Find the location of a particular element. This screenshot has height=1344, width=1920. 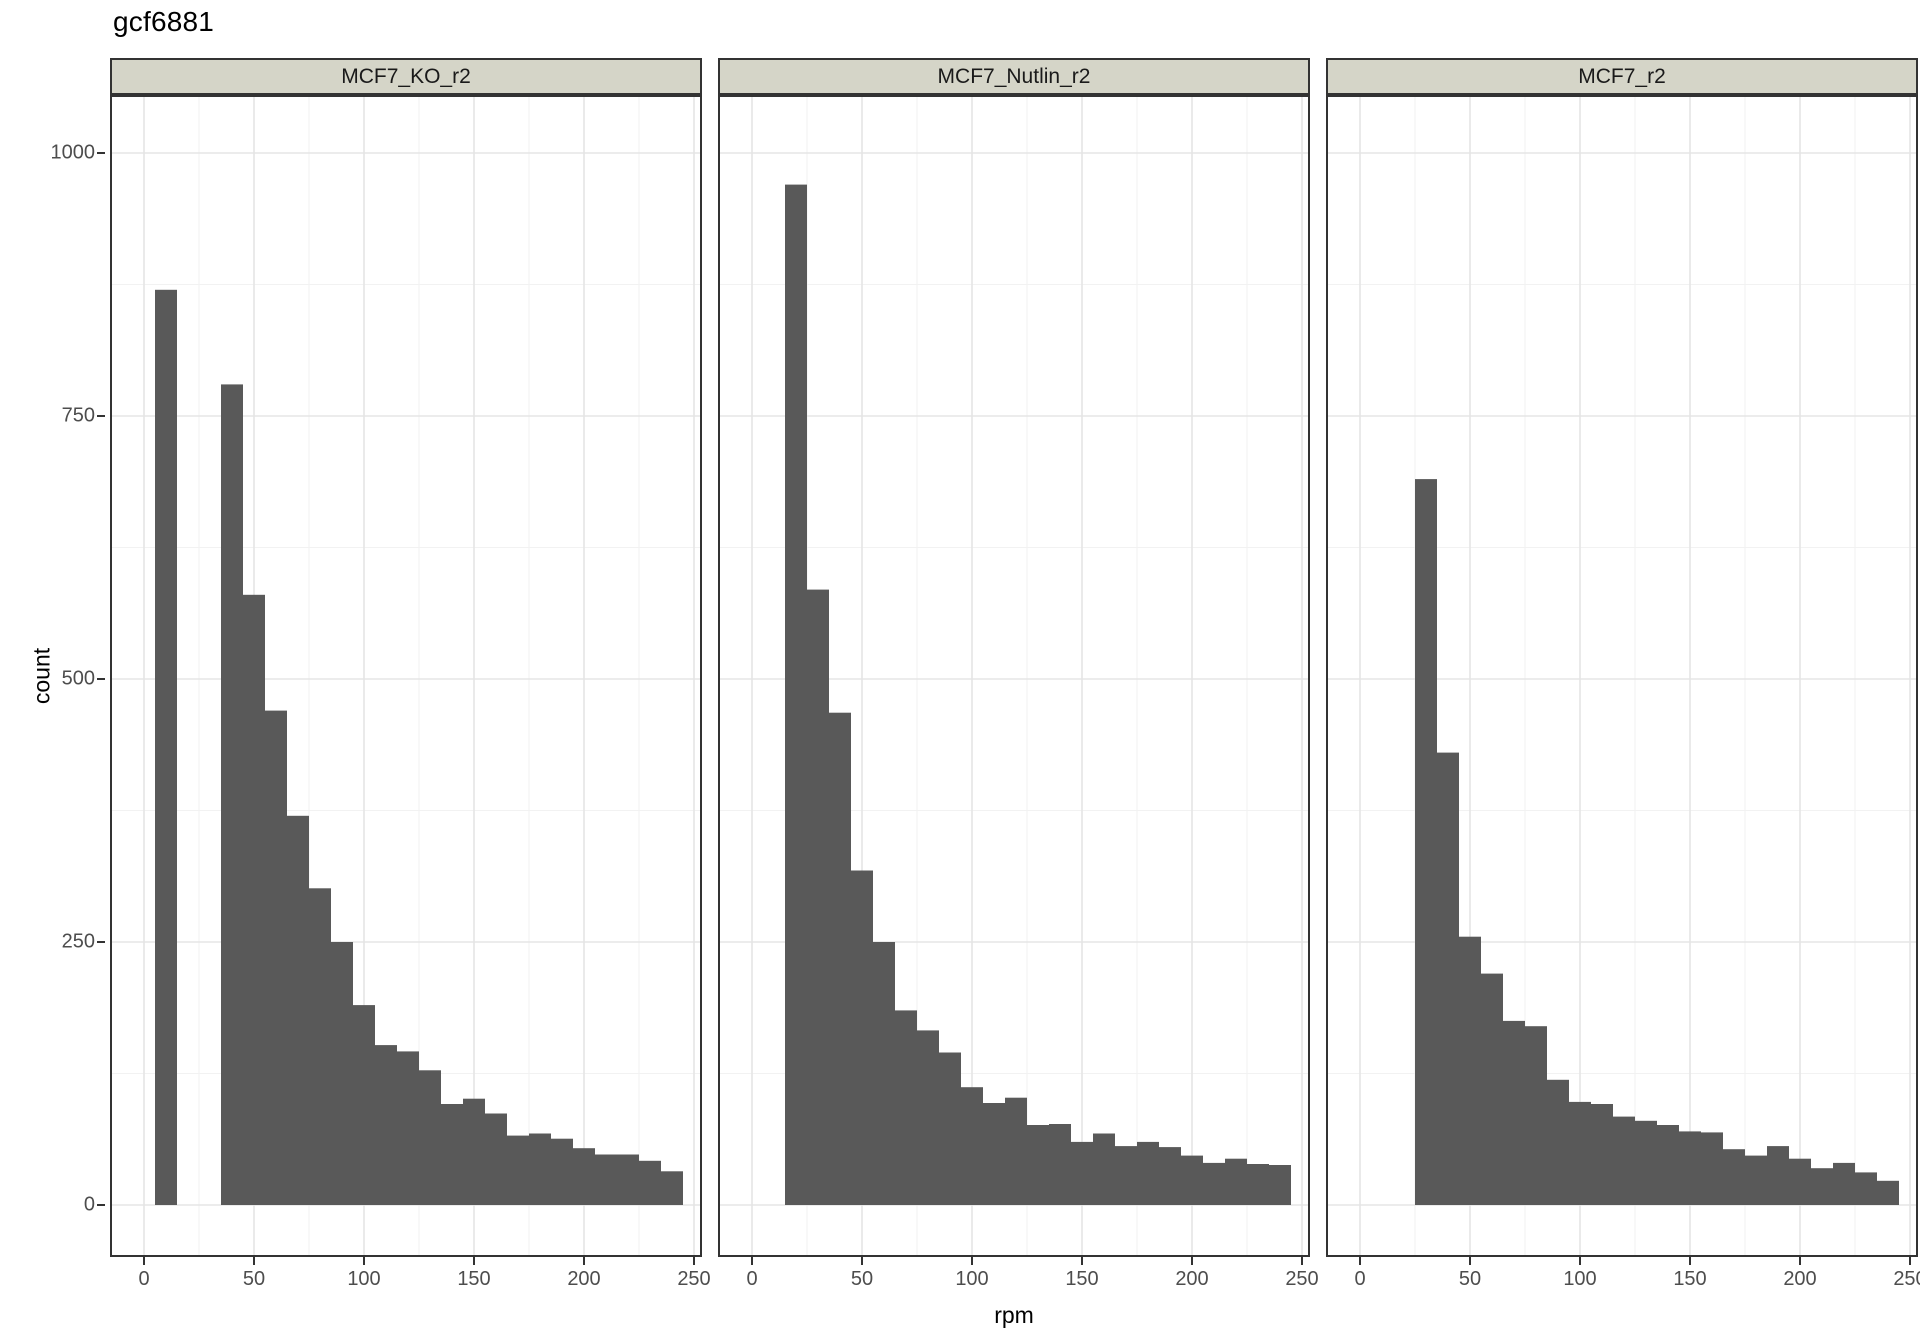

y-tick-label: 250 is located at coordinates (78, 941).